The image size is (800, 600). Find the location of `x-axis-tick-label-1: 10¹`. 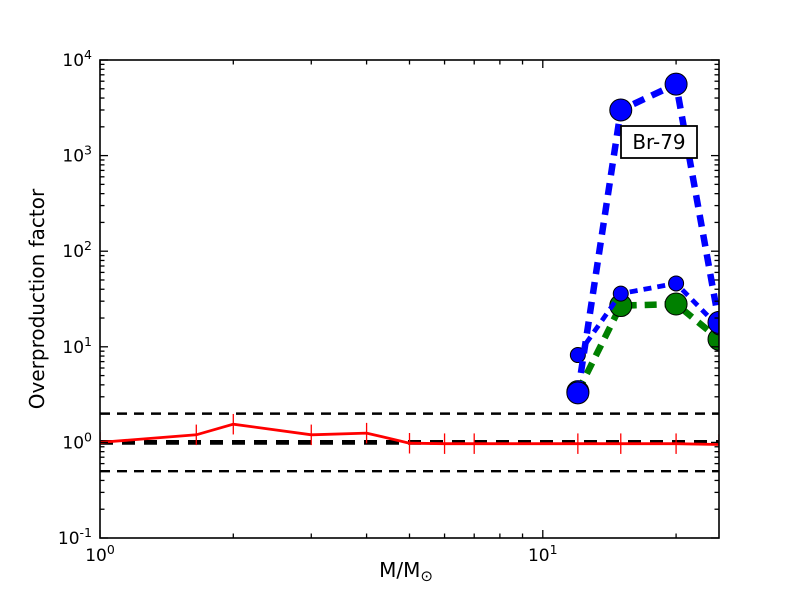

x-axis-tick-label-1: 10¹ is located at coordinates (543, 554).